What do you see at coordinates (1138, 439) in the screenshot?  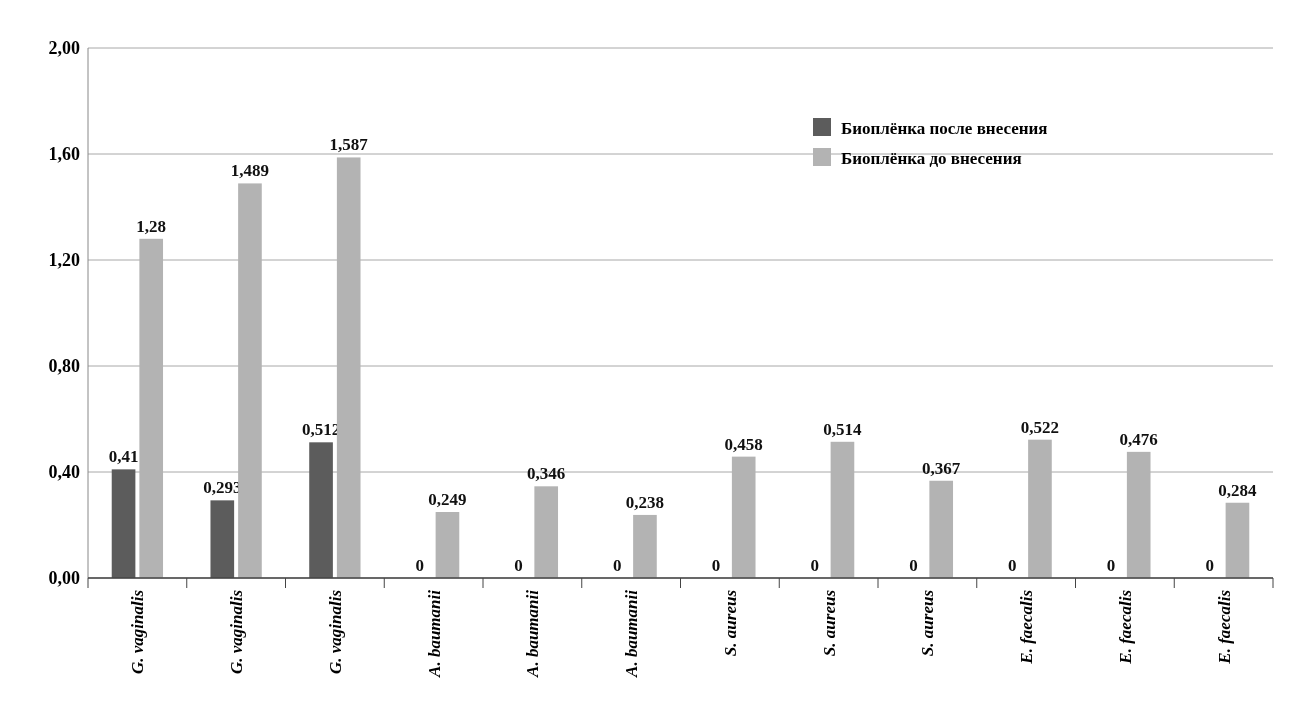 I see `data-label: 0,476` at bounding box center [1138, 439].